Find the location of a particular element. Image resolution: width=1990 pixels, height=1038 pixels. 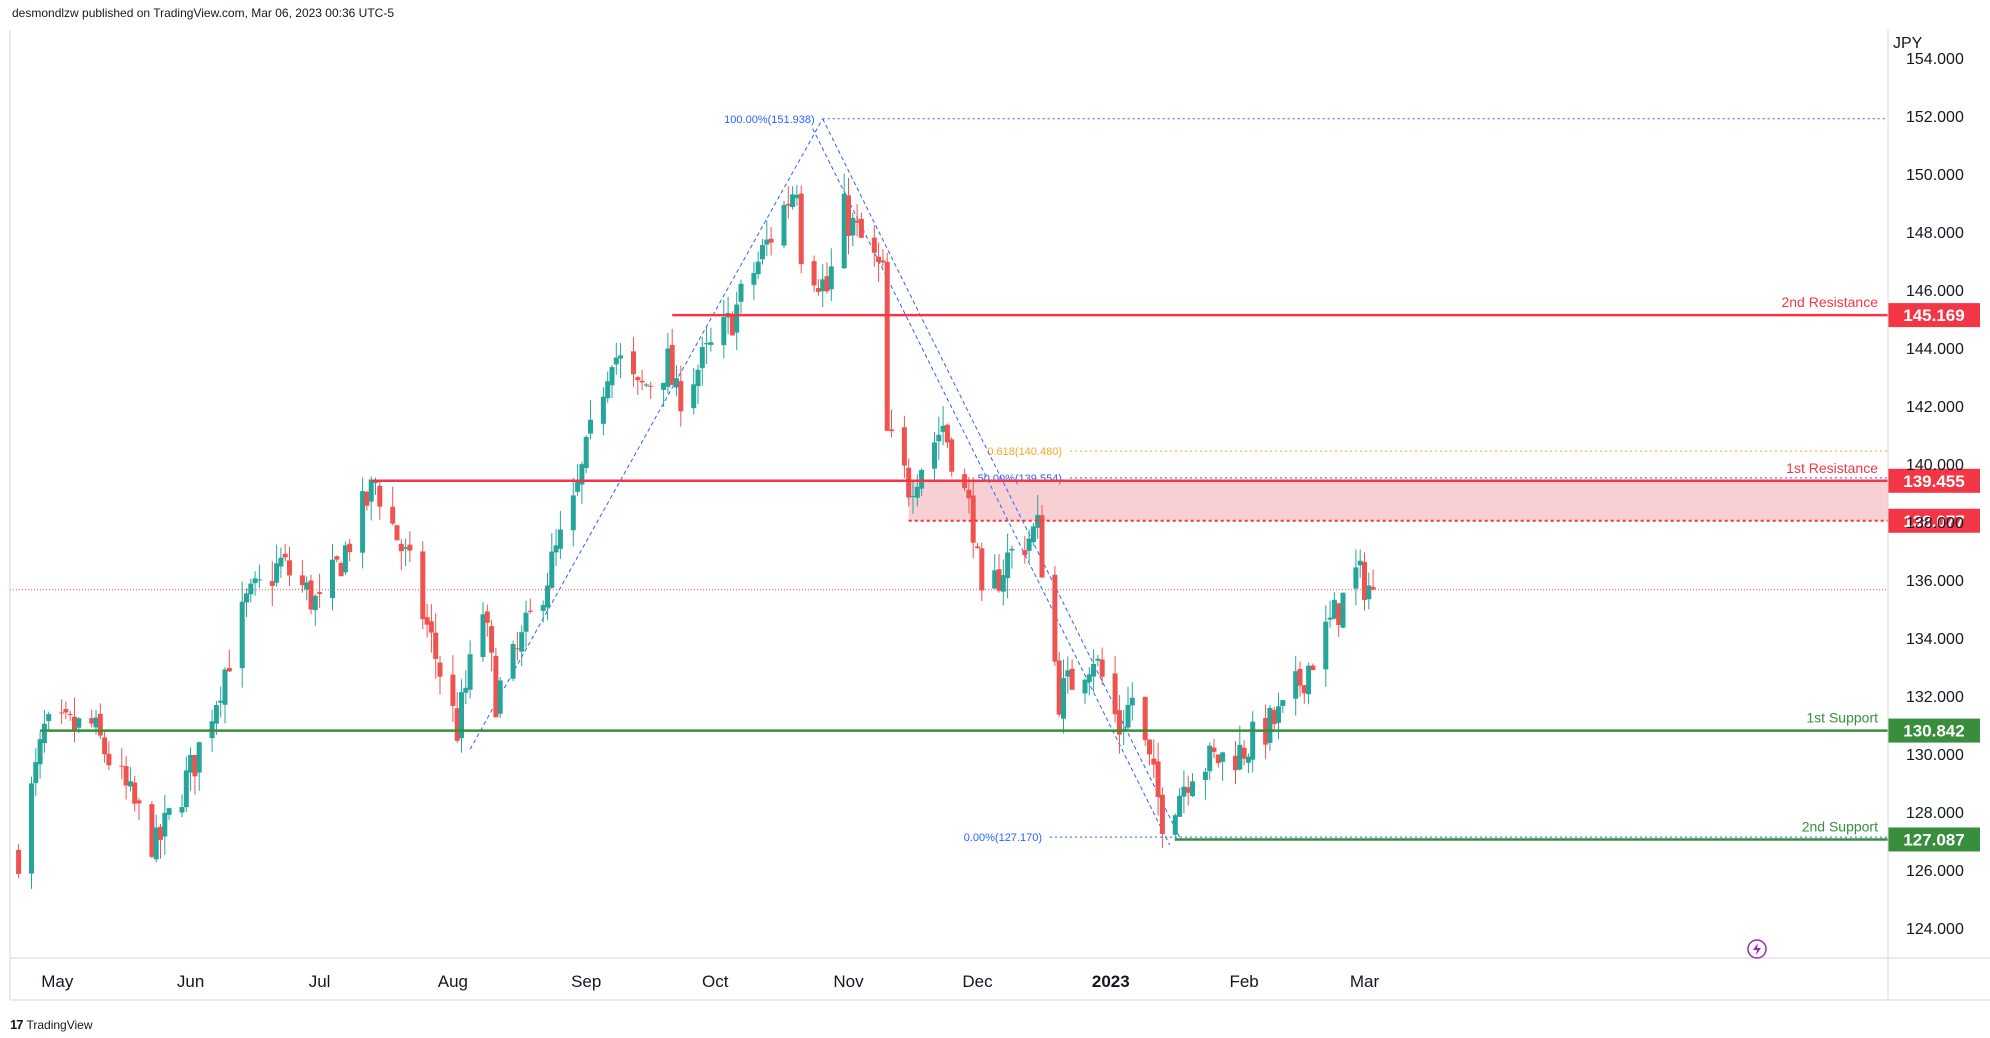

resistance-zone is located at coordinates (1398, 500).